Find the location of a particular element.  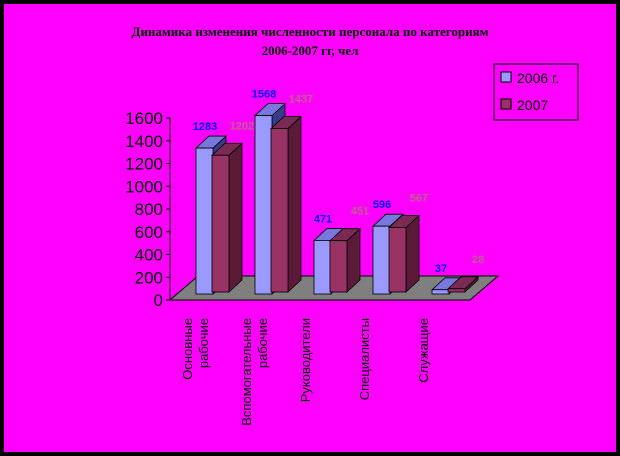

data-label-2007: 28 is located at coordinates (478, 260).